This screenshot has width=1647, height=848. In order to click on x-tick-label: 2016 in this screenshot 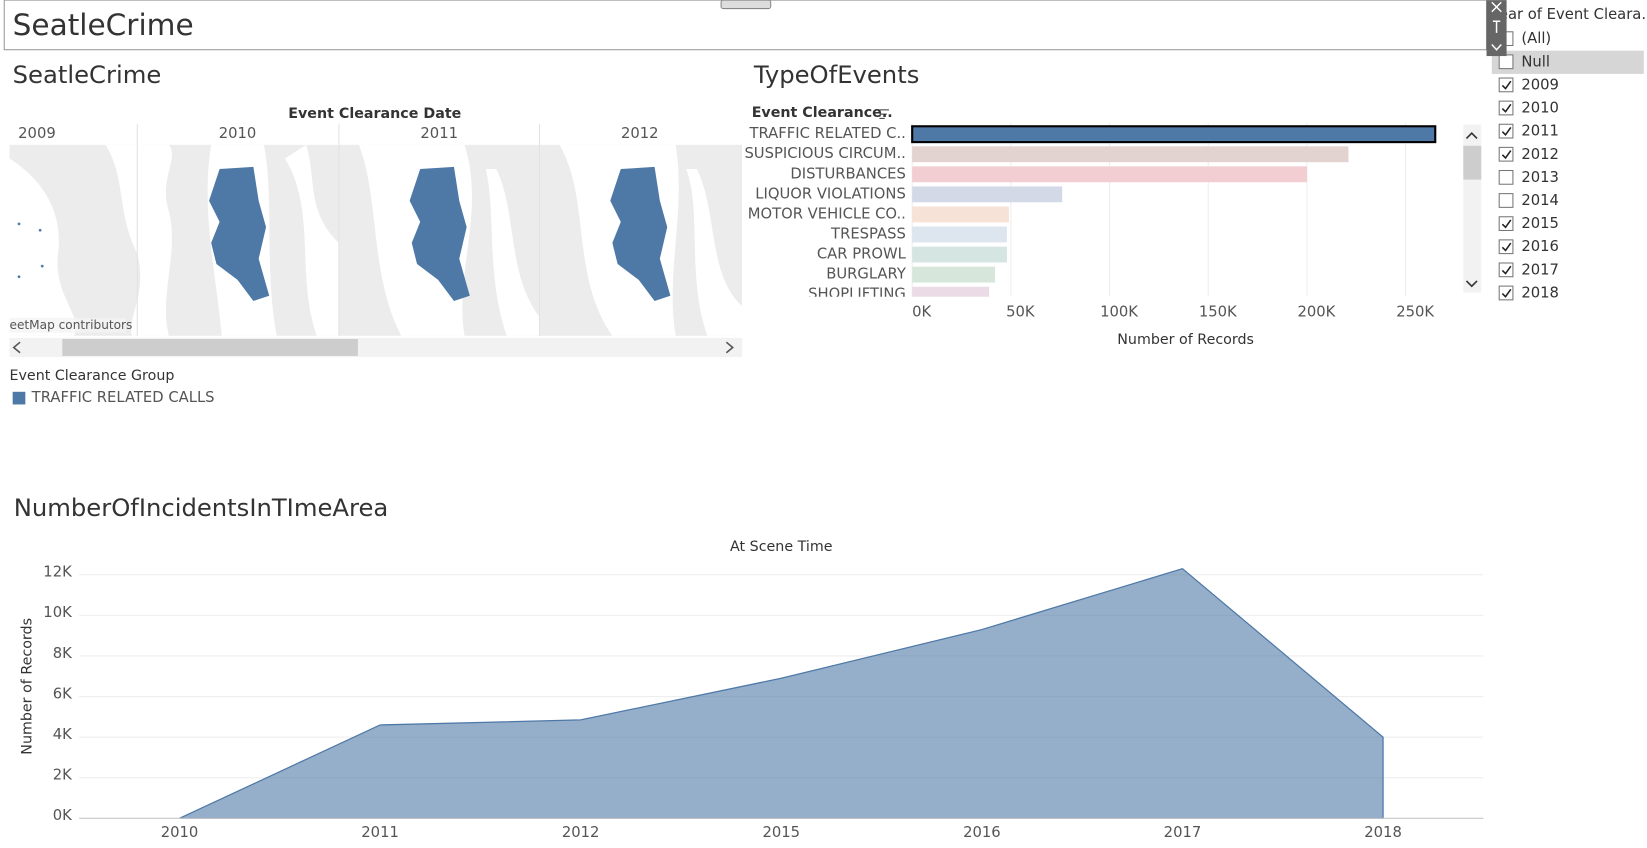, I will do `click(982, 832)`.